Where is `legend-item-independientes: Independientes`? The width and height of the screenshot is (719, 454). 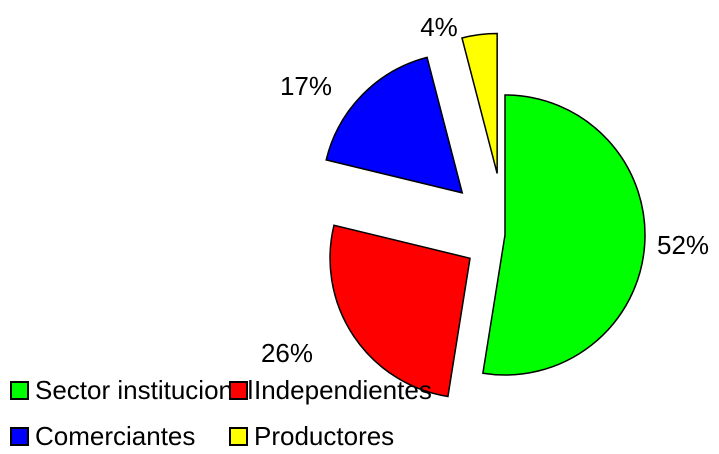
legend-item-independientes: Independientes is located at coordinates (359, 390).